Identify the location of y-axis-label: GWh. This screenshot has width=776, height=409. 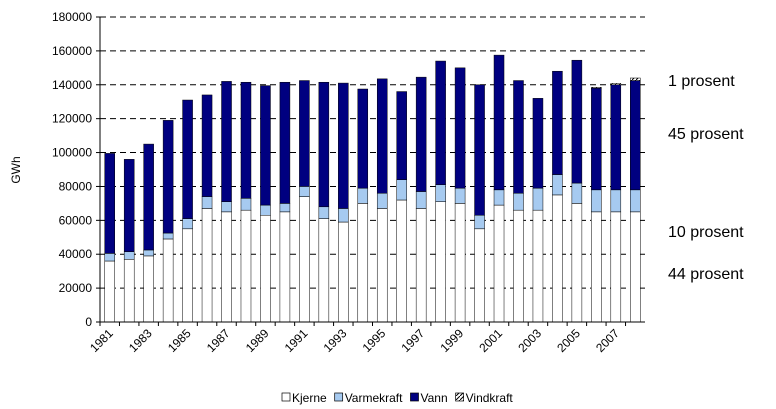
(16, 169).